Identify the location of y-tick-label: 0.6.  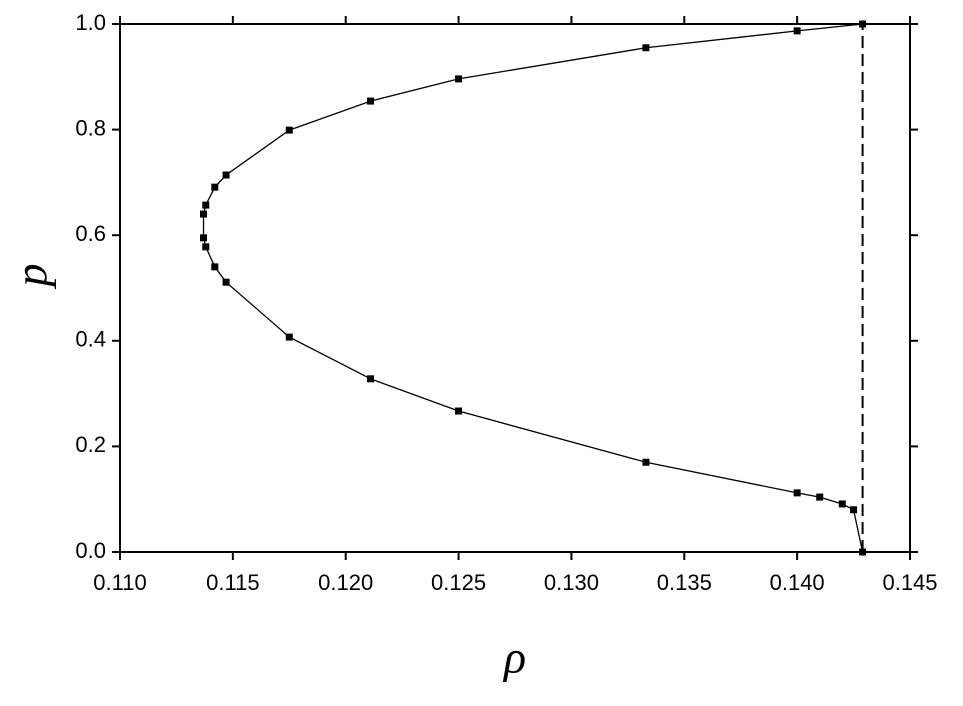
(90, 233).